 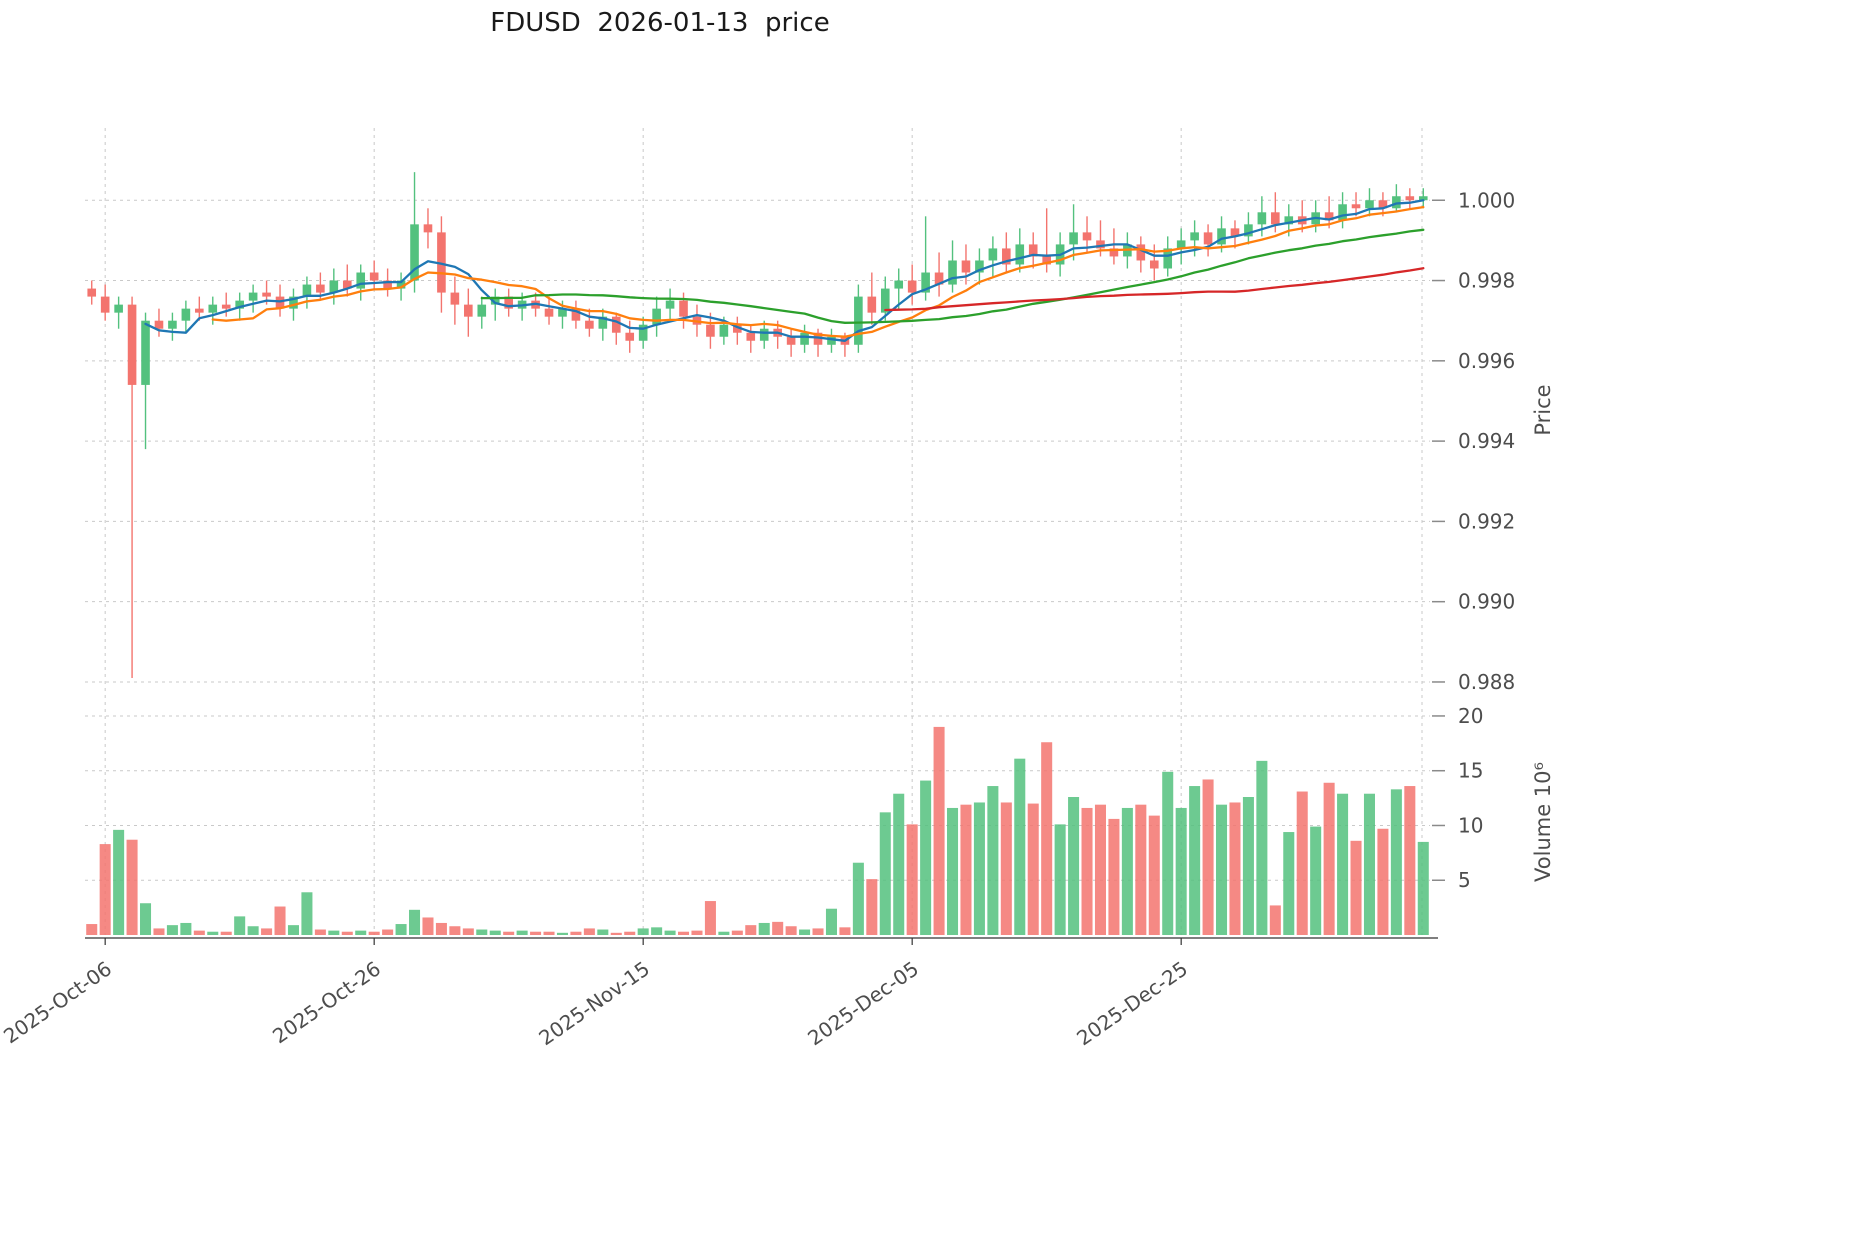 I want to click on chart-title: FDUSD 2026-01-13 price, so click(x=660, y=23).